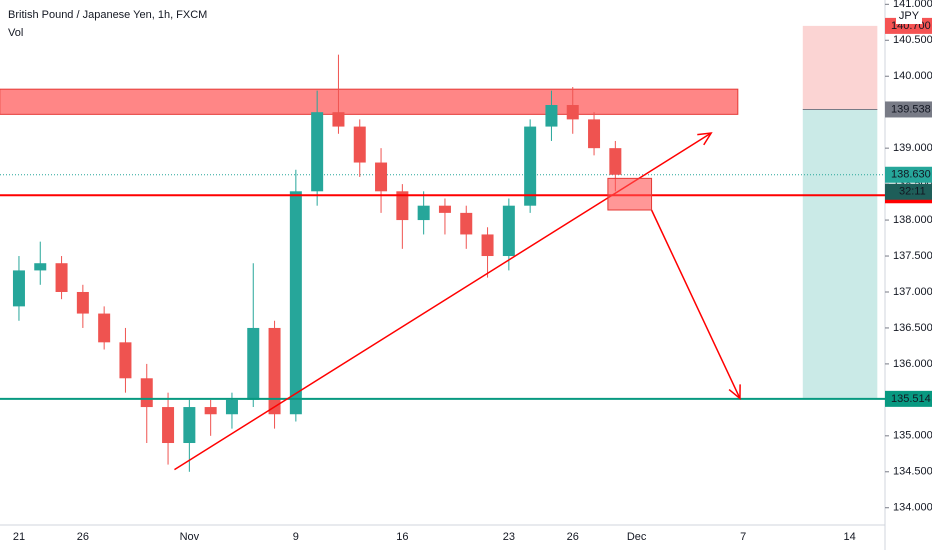 The height and width of the screenshot is (550, 932). Describe the element at coordinates (912, 256) in the screenshot. I see `y-tick-label: 137.500` at that location.